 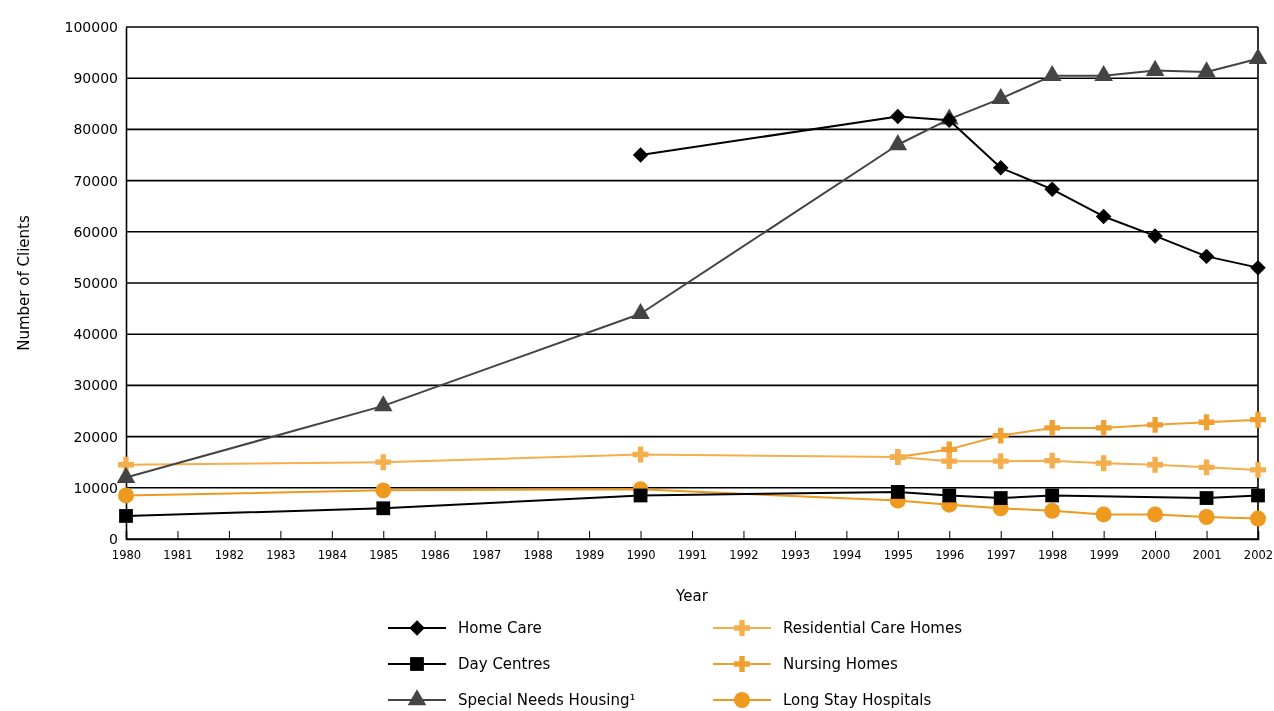 What do you see at coordinates (589, 555) in the screenshot?
I see `x-tick-label: 1989` at bounding box center [589, 555].